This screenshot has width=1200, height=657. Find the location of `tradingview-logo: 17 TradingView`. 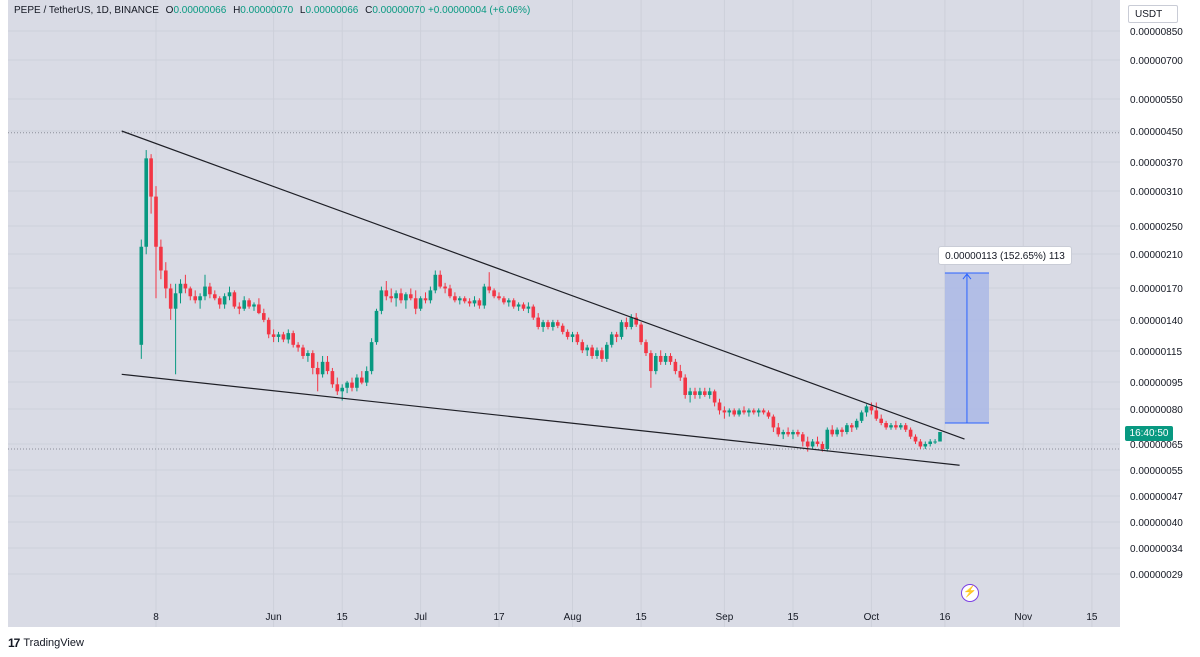

tradingview-logo: 17 TradingView is located at coordinates (46, 643).